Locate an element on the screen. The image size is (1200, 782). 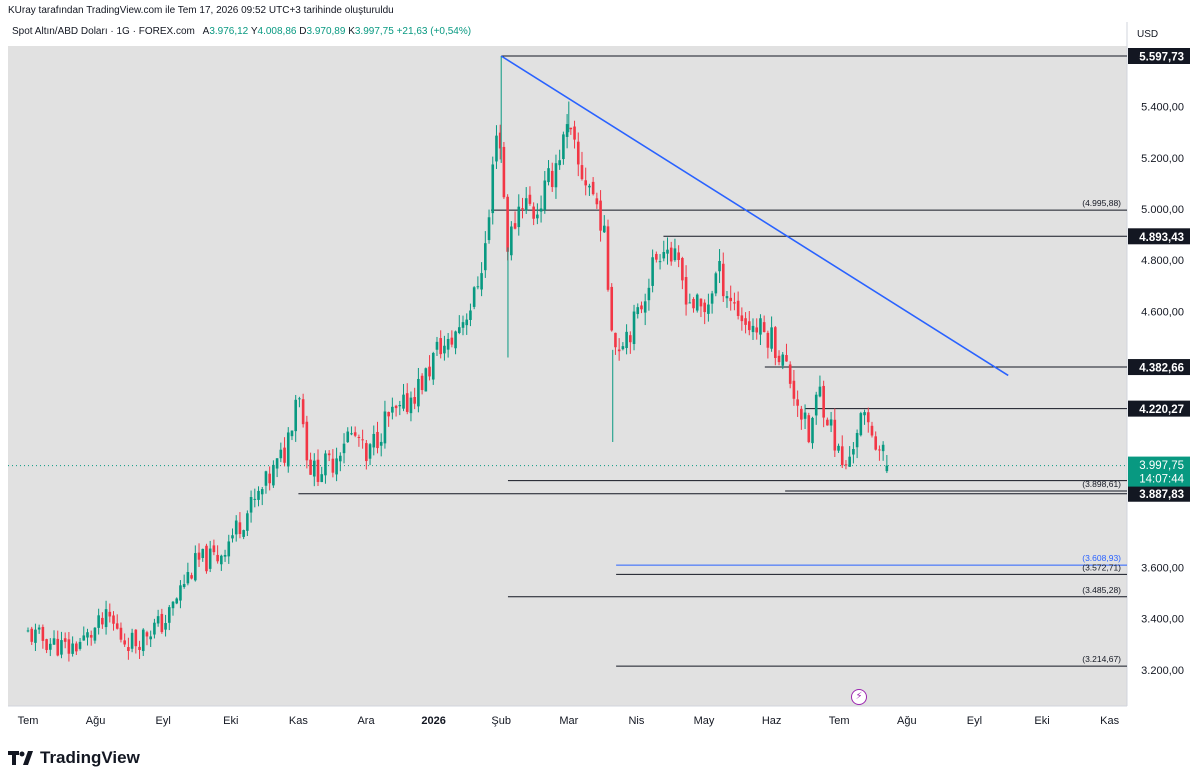
price-axis-label: 4.893,43 is located at coordinates (1161, 238).